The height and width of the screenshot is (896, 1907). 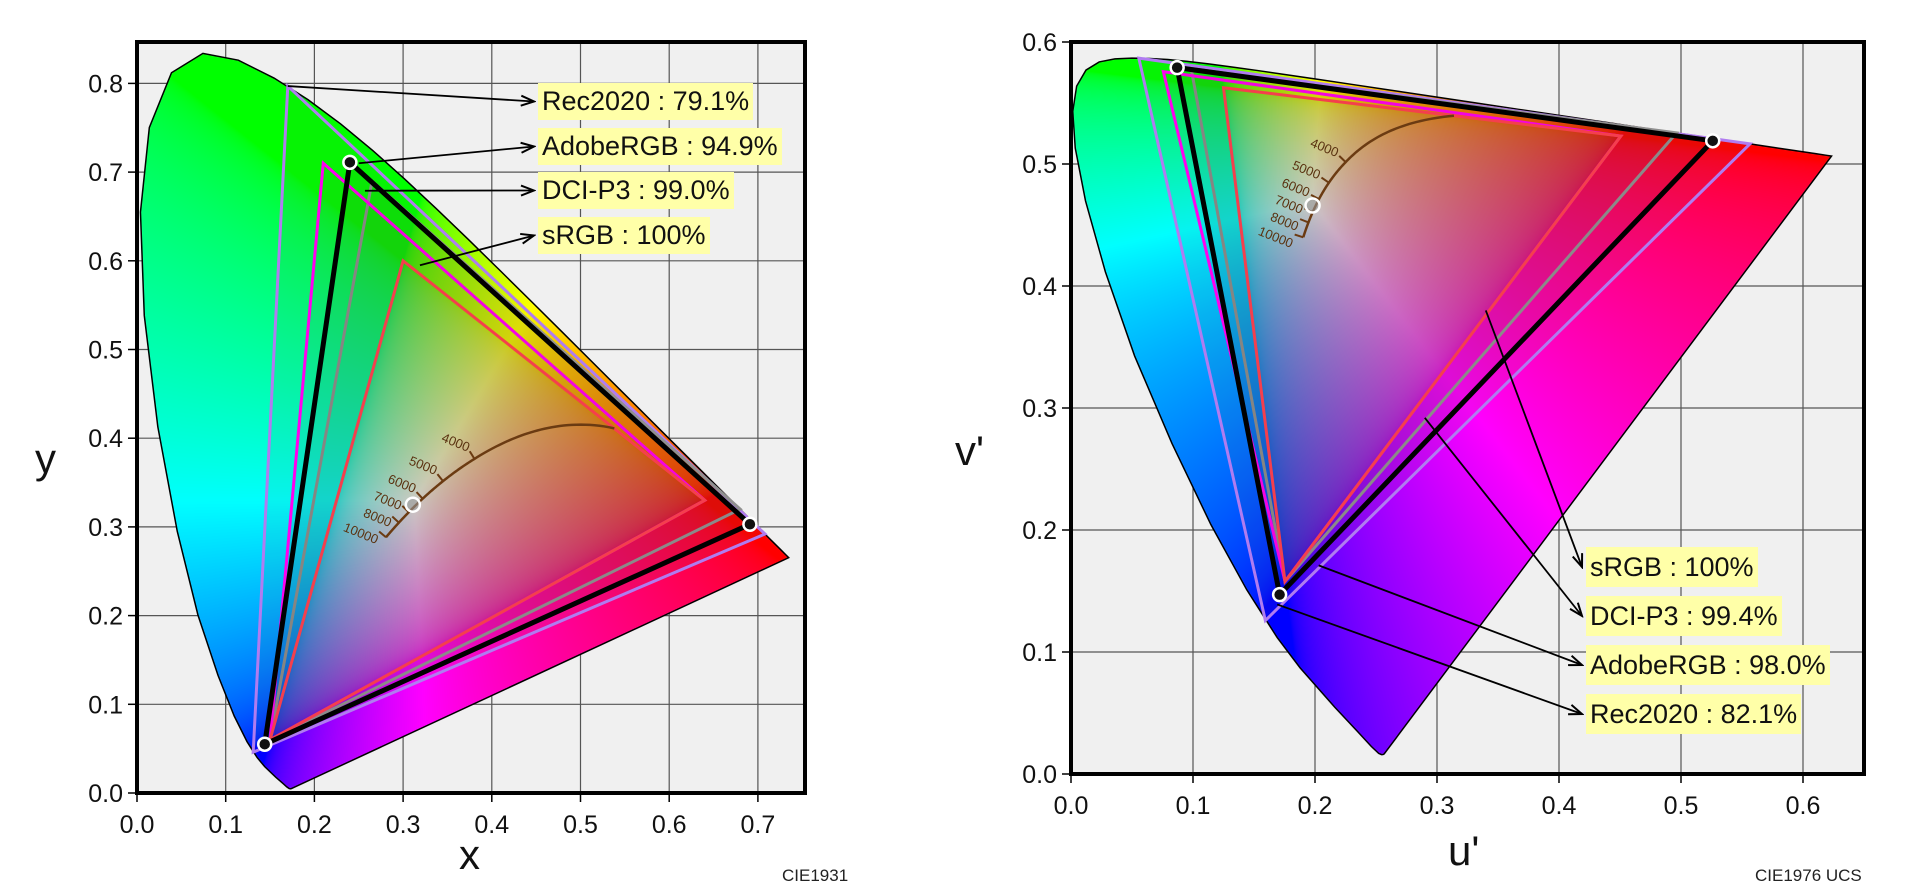 I want to click on gamut-label-rec2020: Rec2020 : 79.1%, so click(x=646, y=101).